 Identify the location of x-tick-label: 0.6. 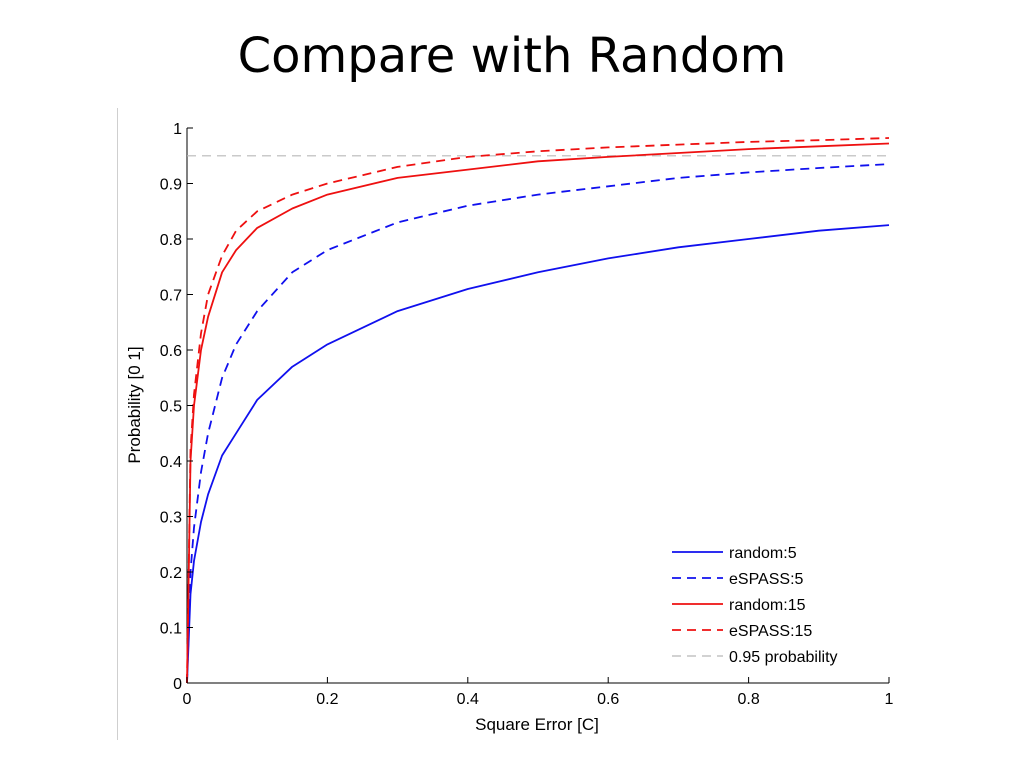
(608, 699).